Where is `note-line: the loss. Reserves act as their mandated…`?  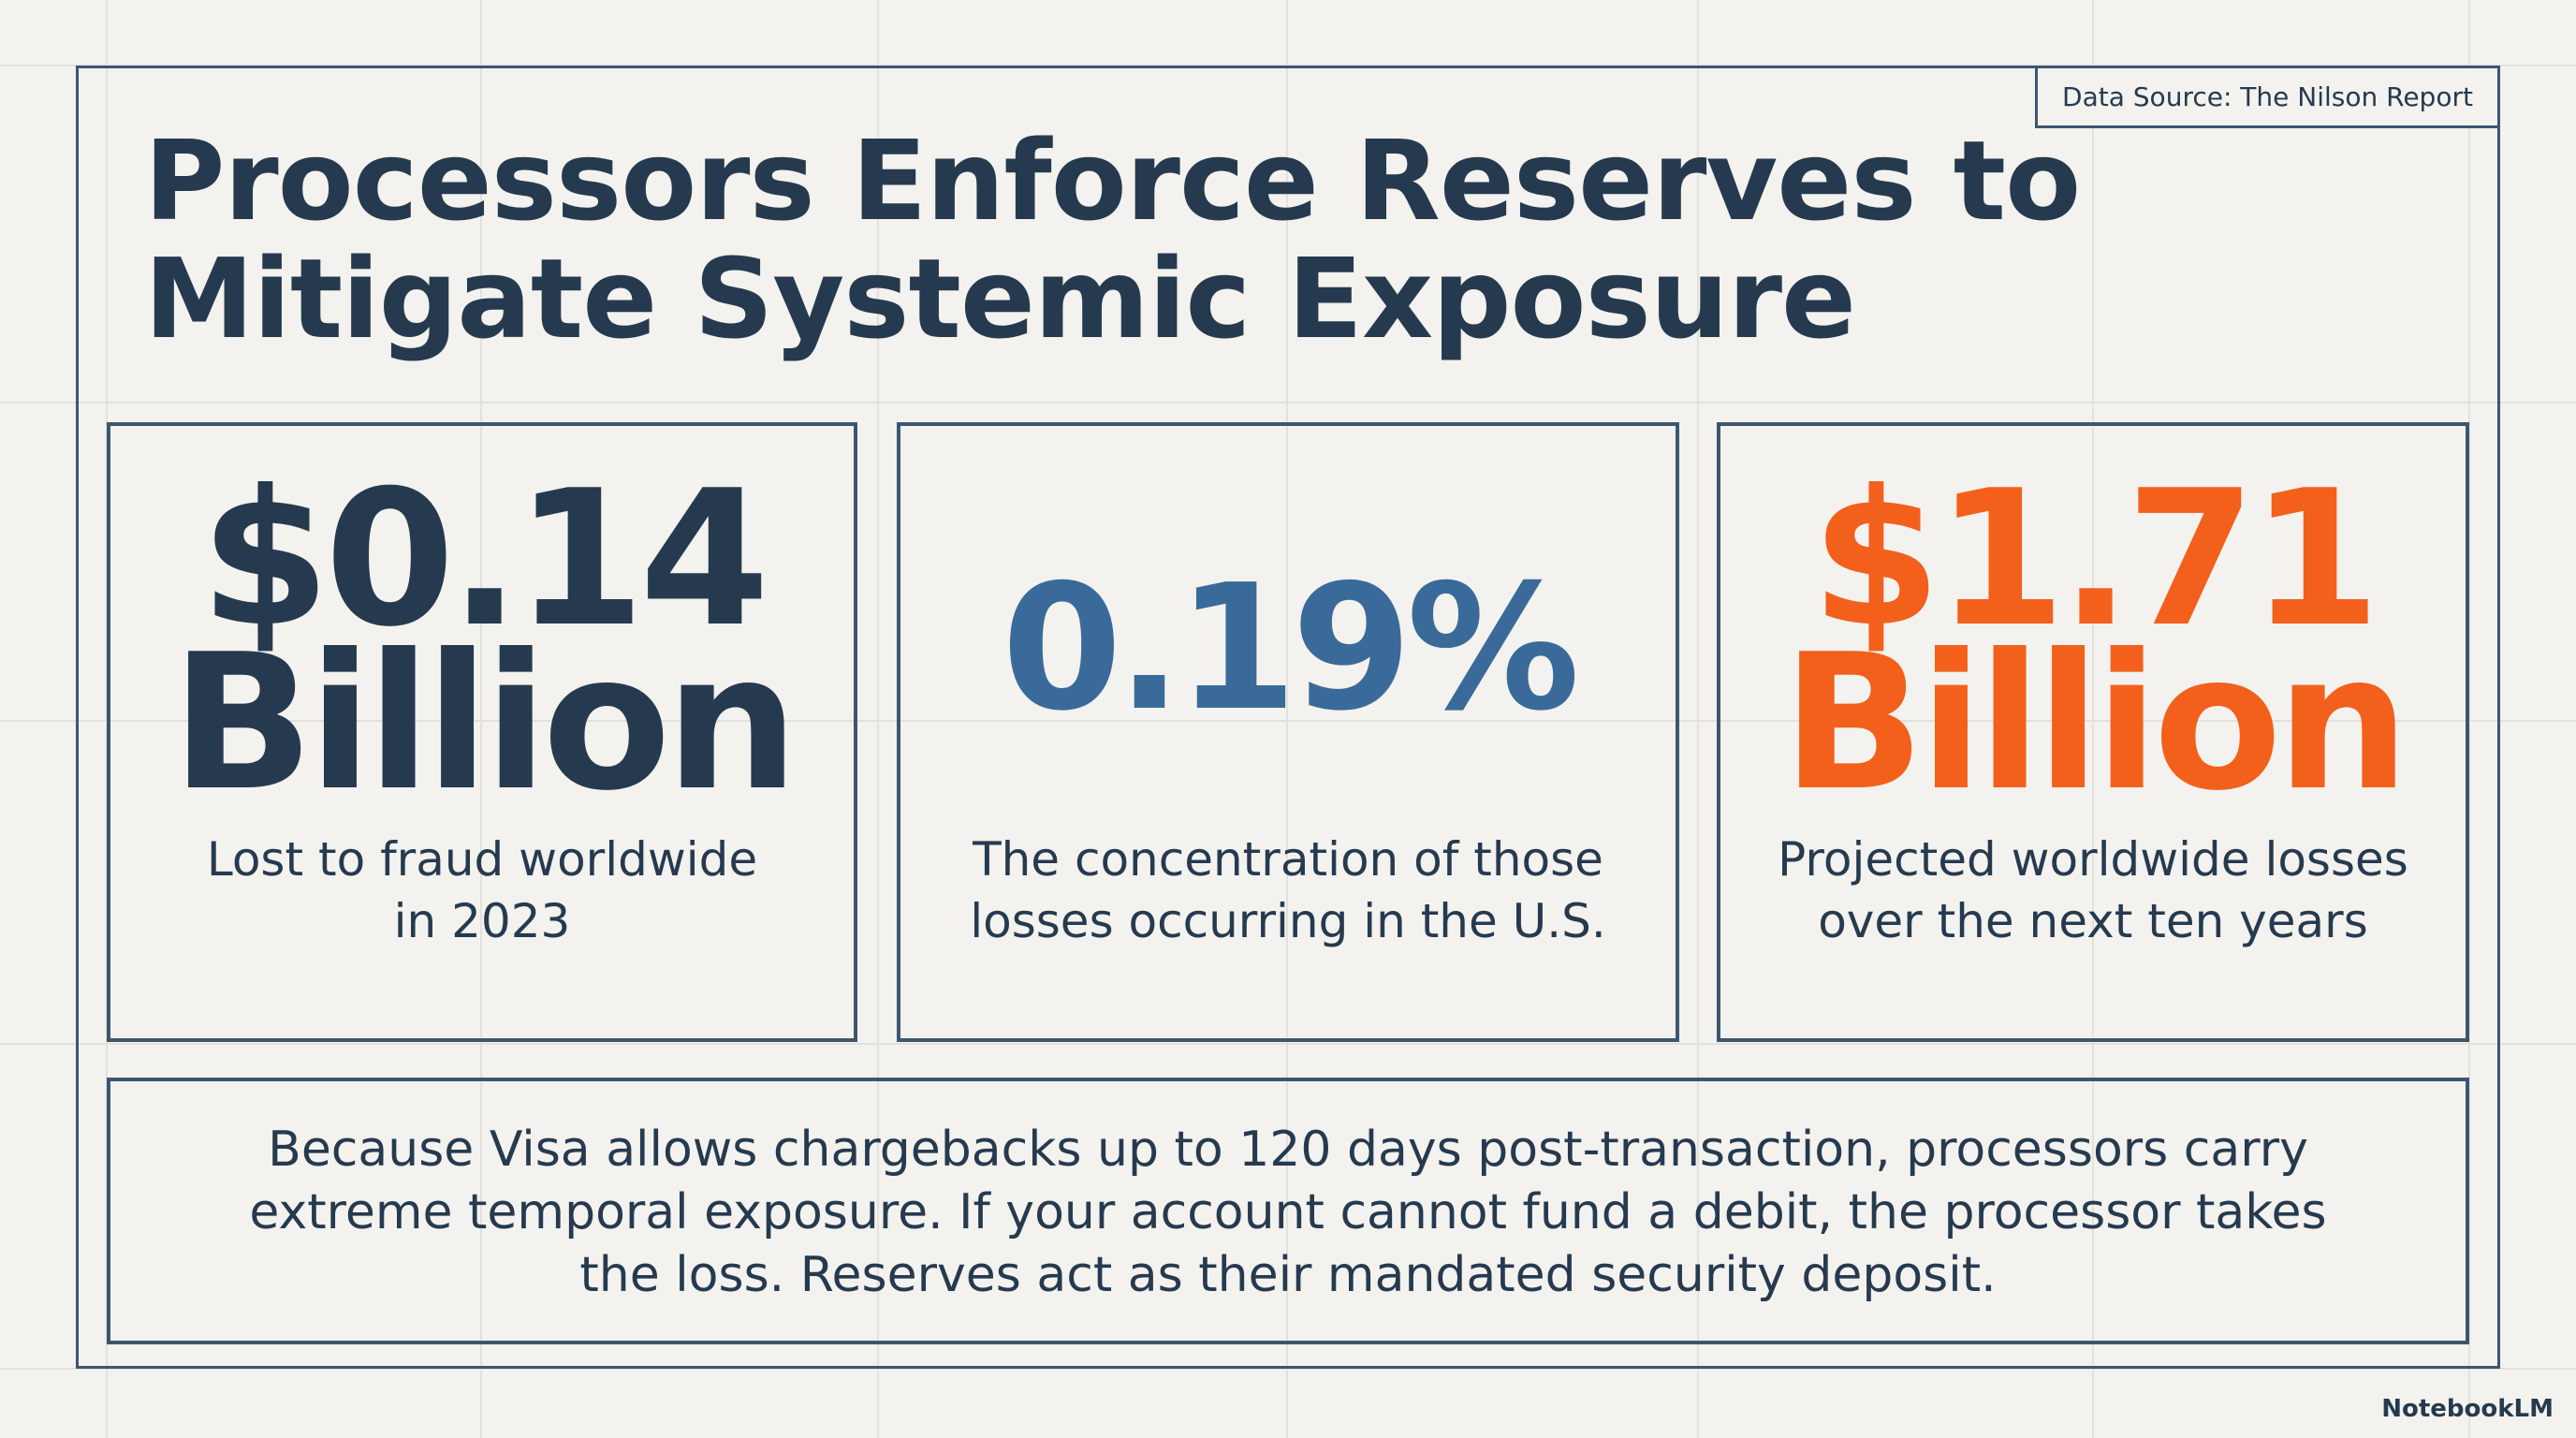 note-line: the loss. Reserves act as their mandated… is located at coordinates (1288, 1275).